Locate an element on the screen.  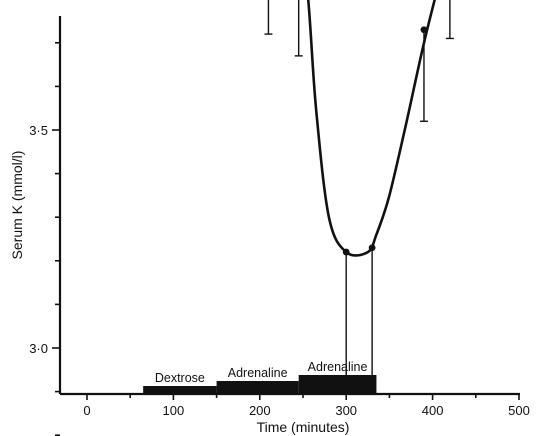
data-points is located at coordinates (385, 141).